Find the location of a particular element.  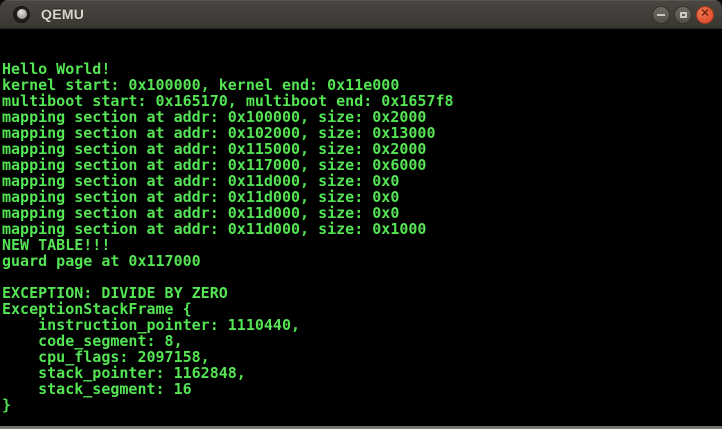

maximize-button is located at coordinates (683, 14).